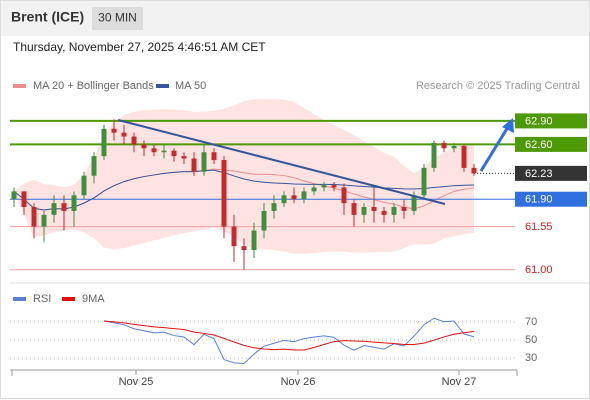 This screenshot has height=400, width=590. Describe the element at coordinates (42, 299) in the screenshot. I see `legend-label: RSI` at that location.